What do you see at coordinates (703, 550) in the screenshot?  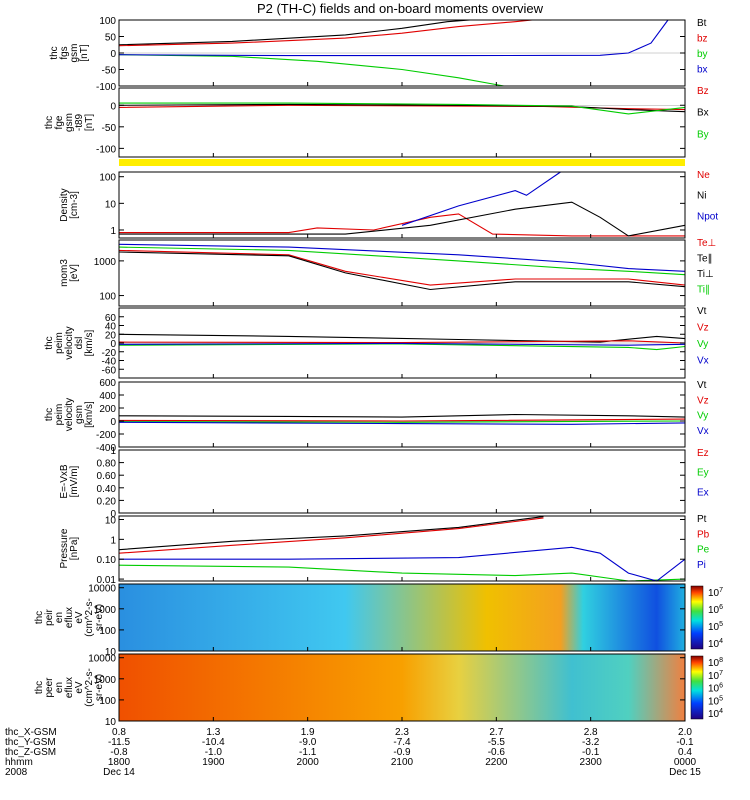 I see `legend-Pe: Pe` at bounding box center [703, 550].